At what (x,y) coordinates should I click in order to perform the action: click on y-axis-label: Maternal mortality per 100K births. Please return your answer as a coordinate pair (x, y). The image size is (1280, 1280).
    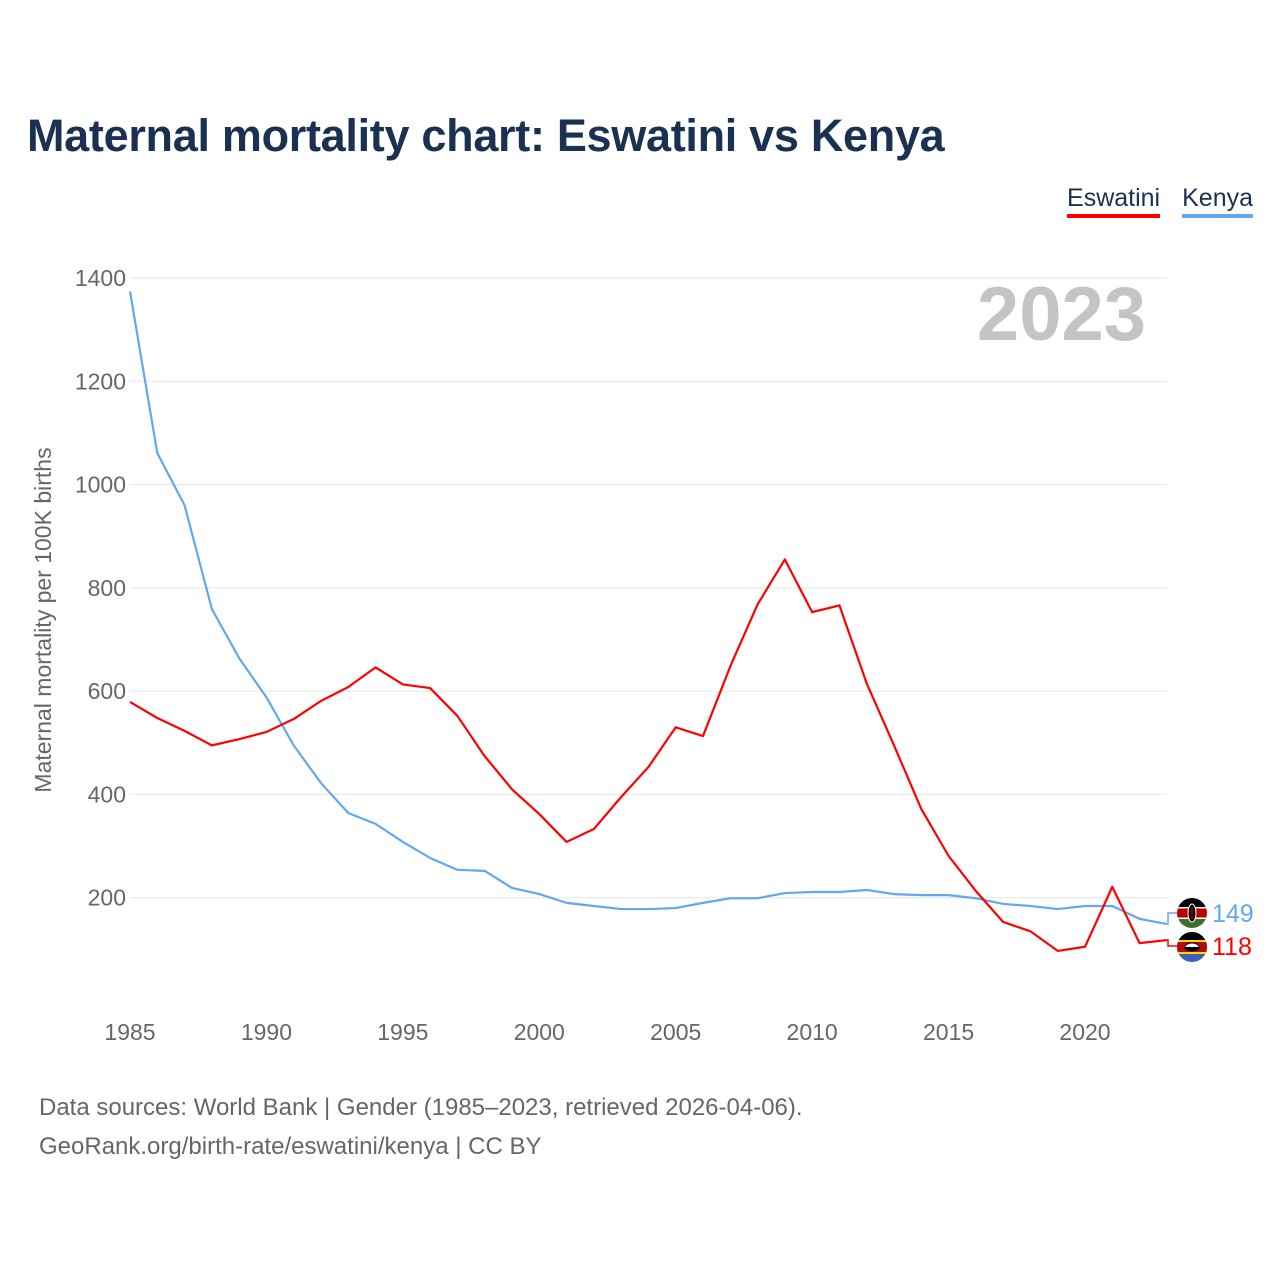
    Looking at the image, I should click on (43, 619).